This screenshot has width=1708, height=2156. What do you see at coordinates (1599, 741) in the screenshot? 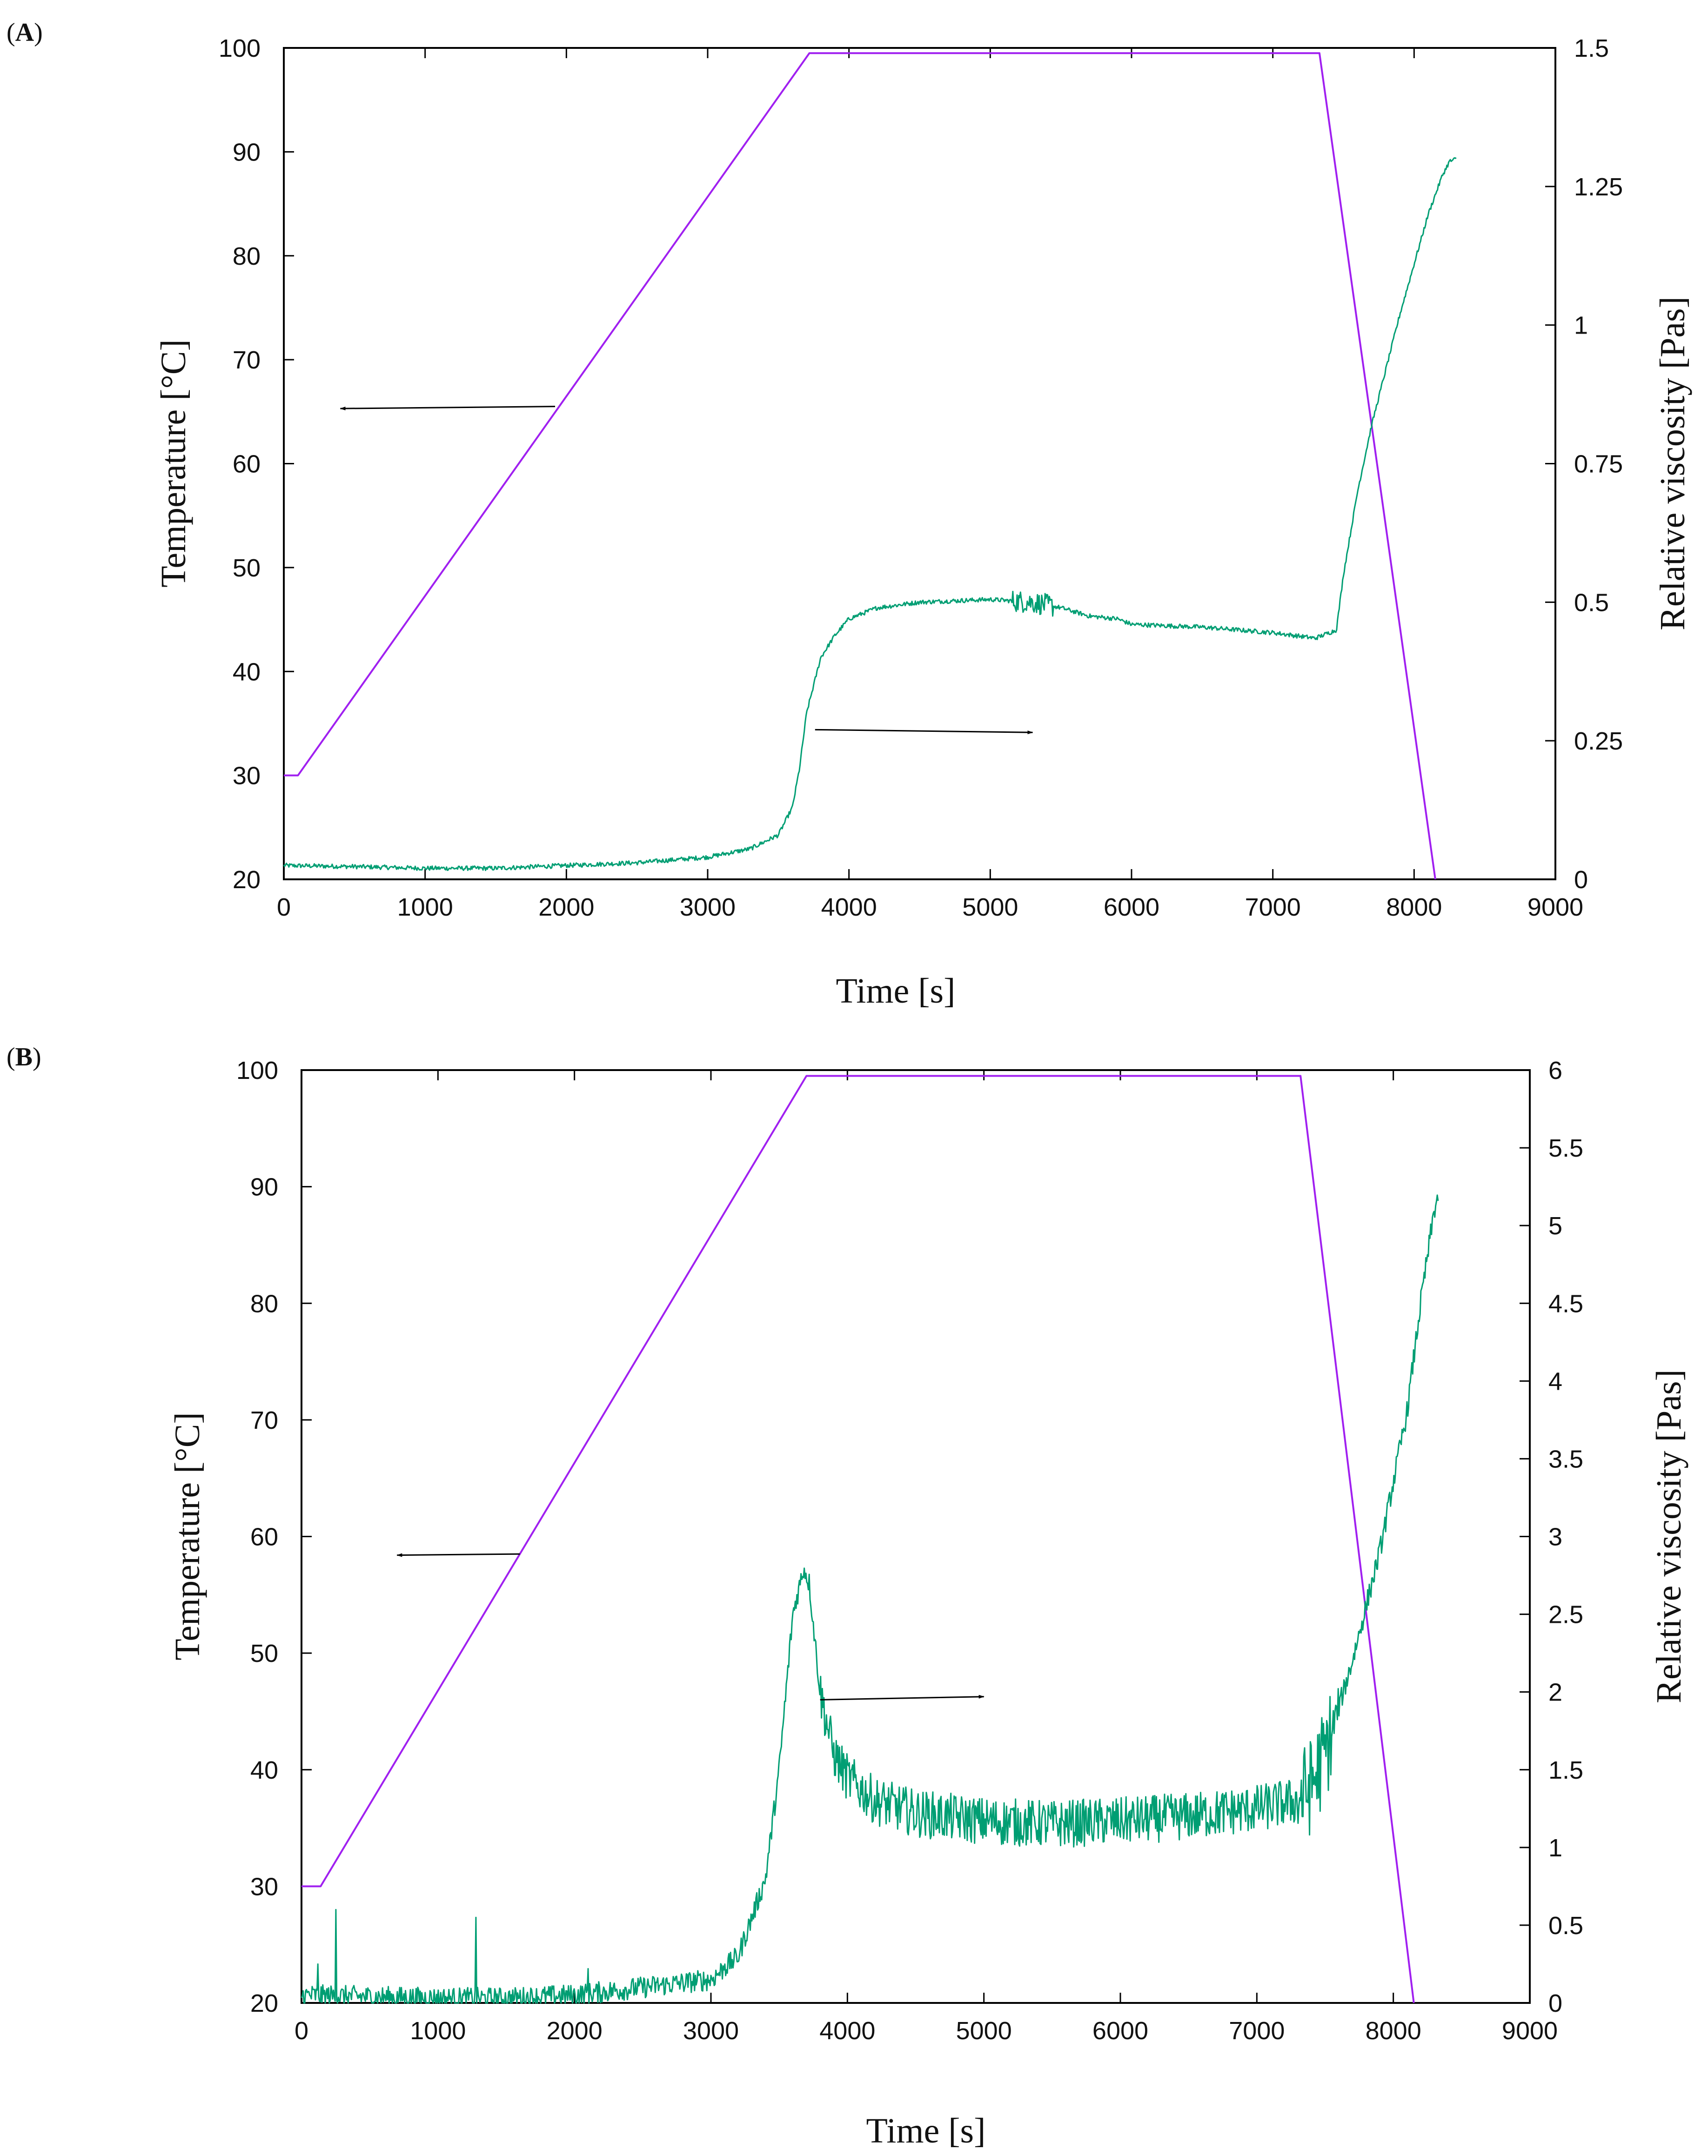
I see `y-right-tick-label: 0.25` at bounding box center [1599, 741].